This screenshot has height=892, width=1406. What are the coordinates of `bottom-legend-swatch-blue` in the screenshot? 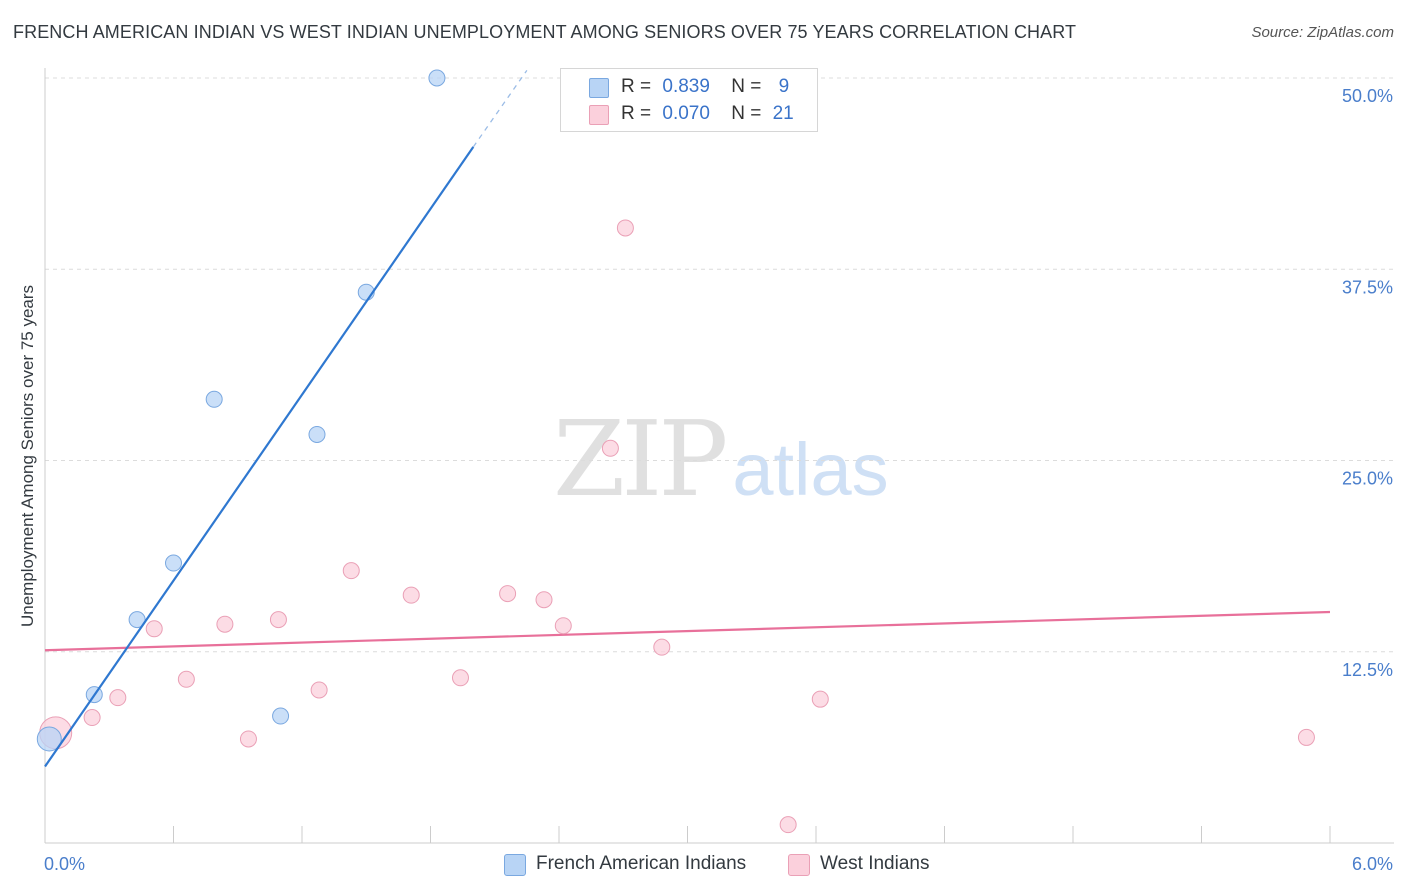 It's located at (515, 865).